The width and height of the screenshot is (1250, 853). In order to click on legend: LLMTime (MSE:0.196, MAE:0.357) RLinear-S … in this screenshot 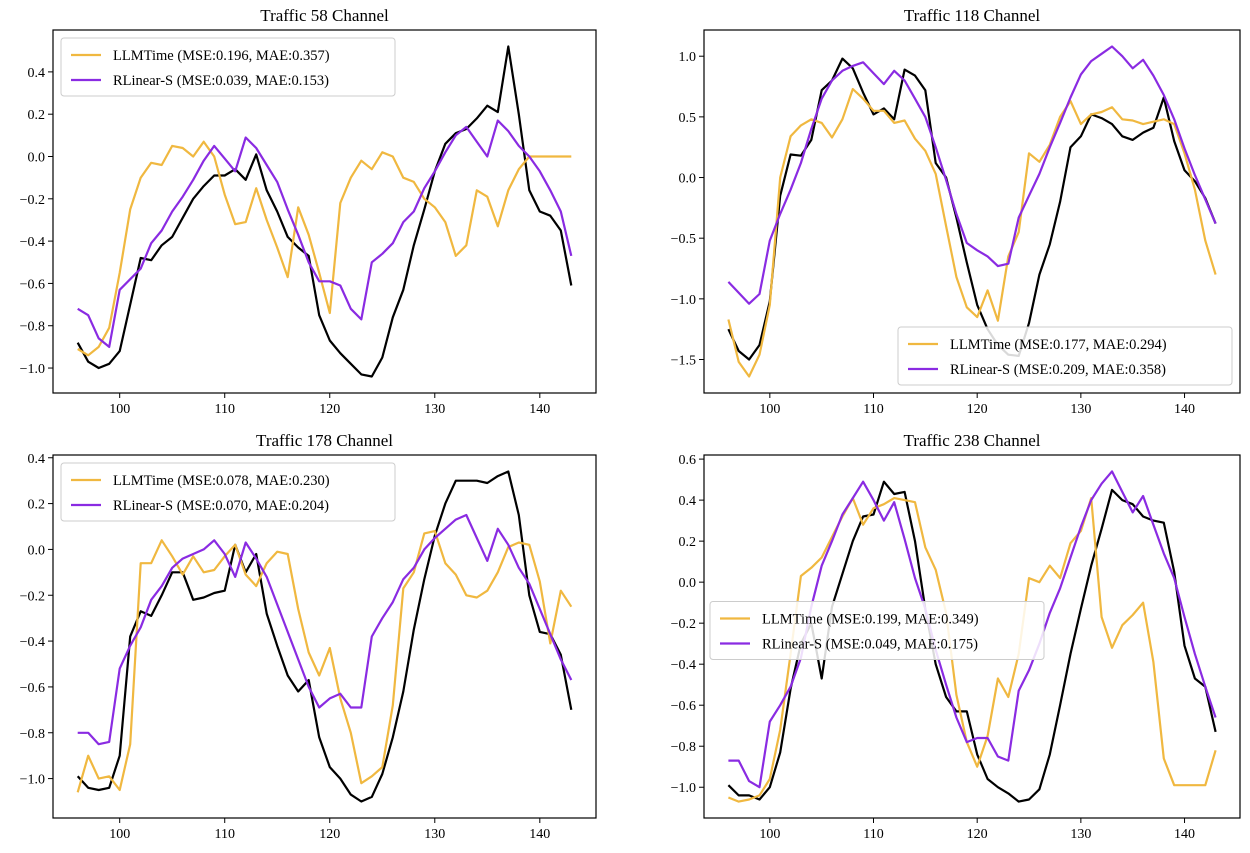, I will do `click(228, 67)`.